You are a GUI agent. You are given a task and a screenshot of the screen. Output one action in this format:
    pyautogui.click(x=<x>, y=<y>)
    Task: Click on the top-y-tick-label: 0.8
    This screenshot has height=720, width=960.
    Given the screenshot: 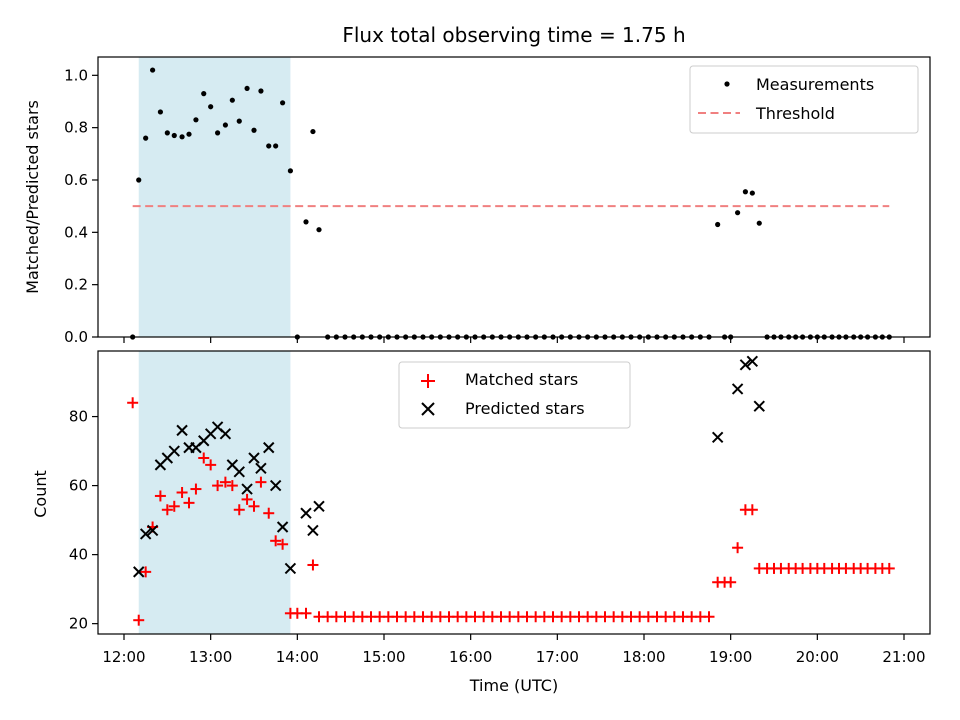 What is the action you would take?
    pyautogui.click(x=76, y=128)
    